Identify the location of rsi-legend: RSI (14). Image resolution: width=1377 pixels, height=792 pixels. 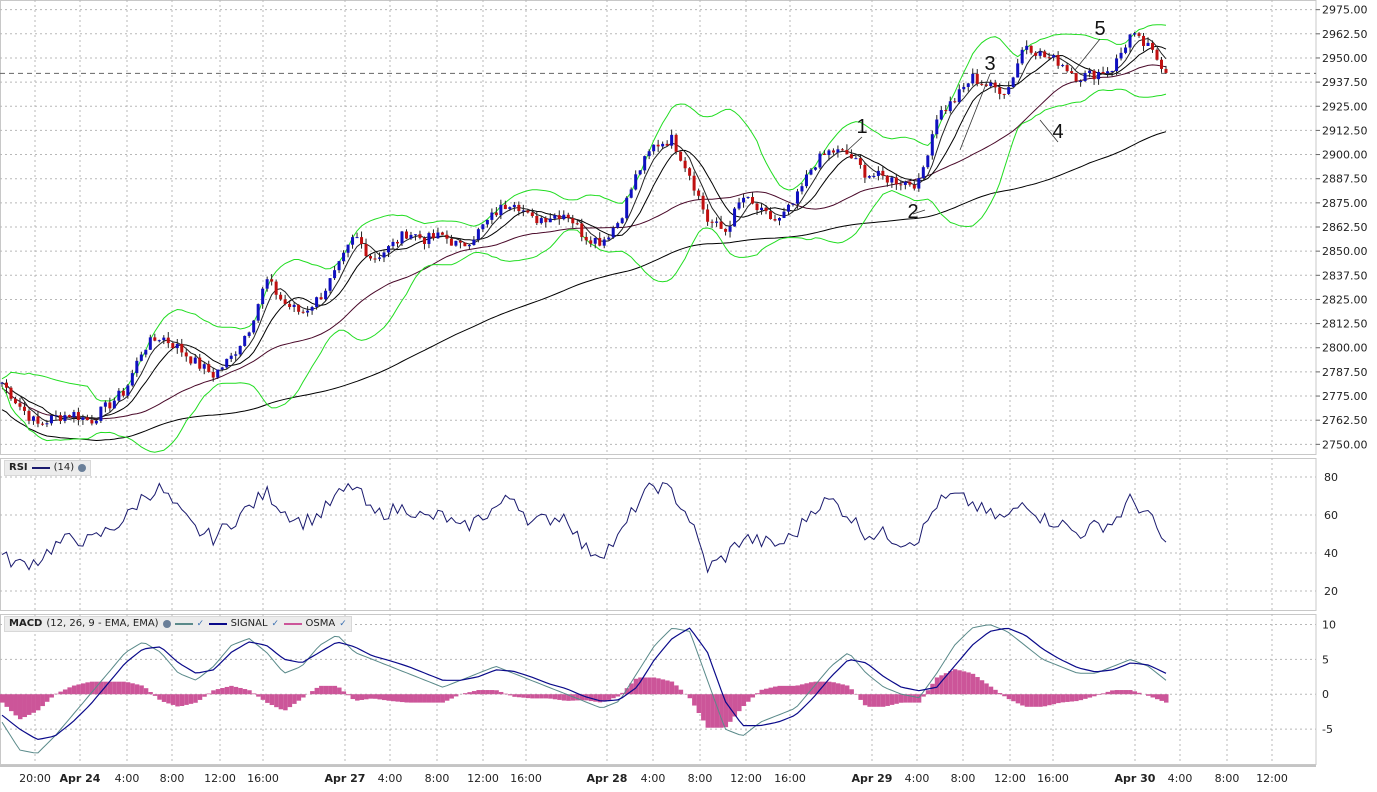
(48, 468).